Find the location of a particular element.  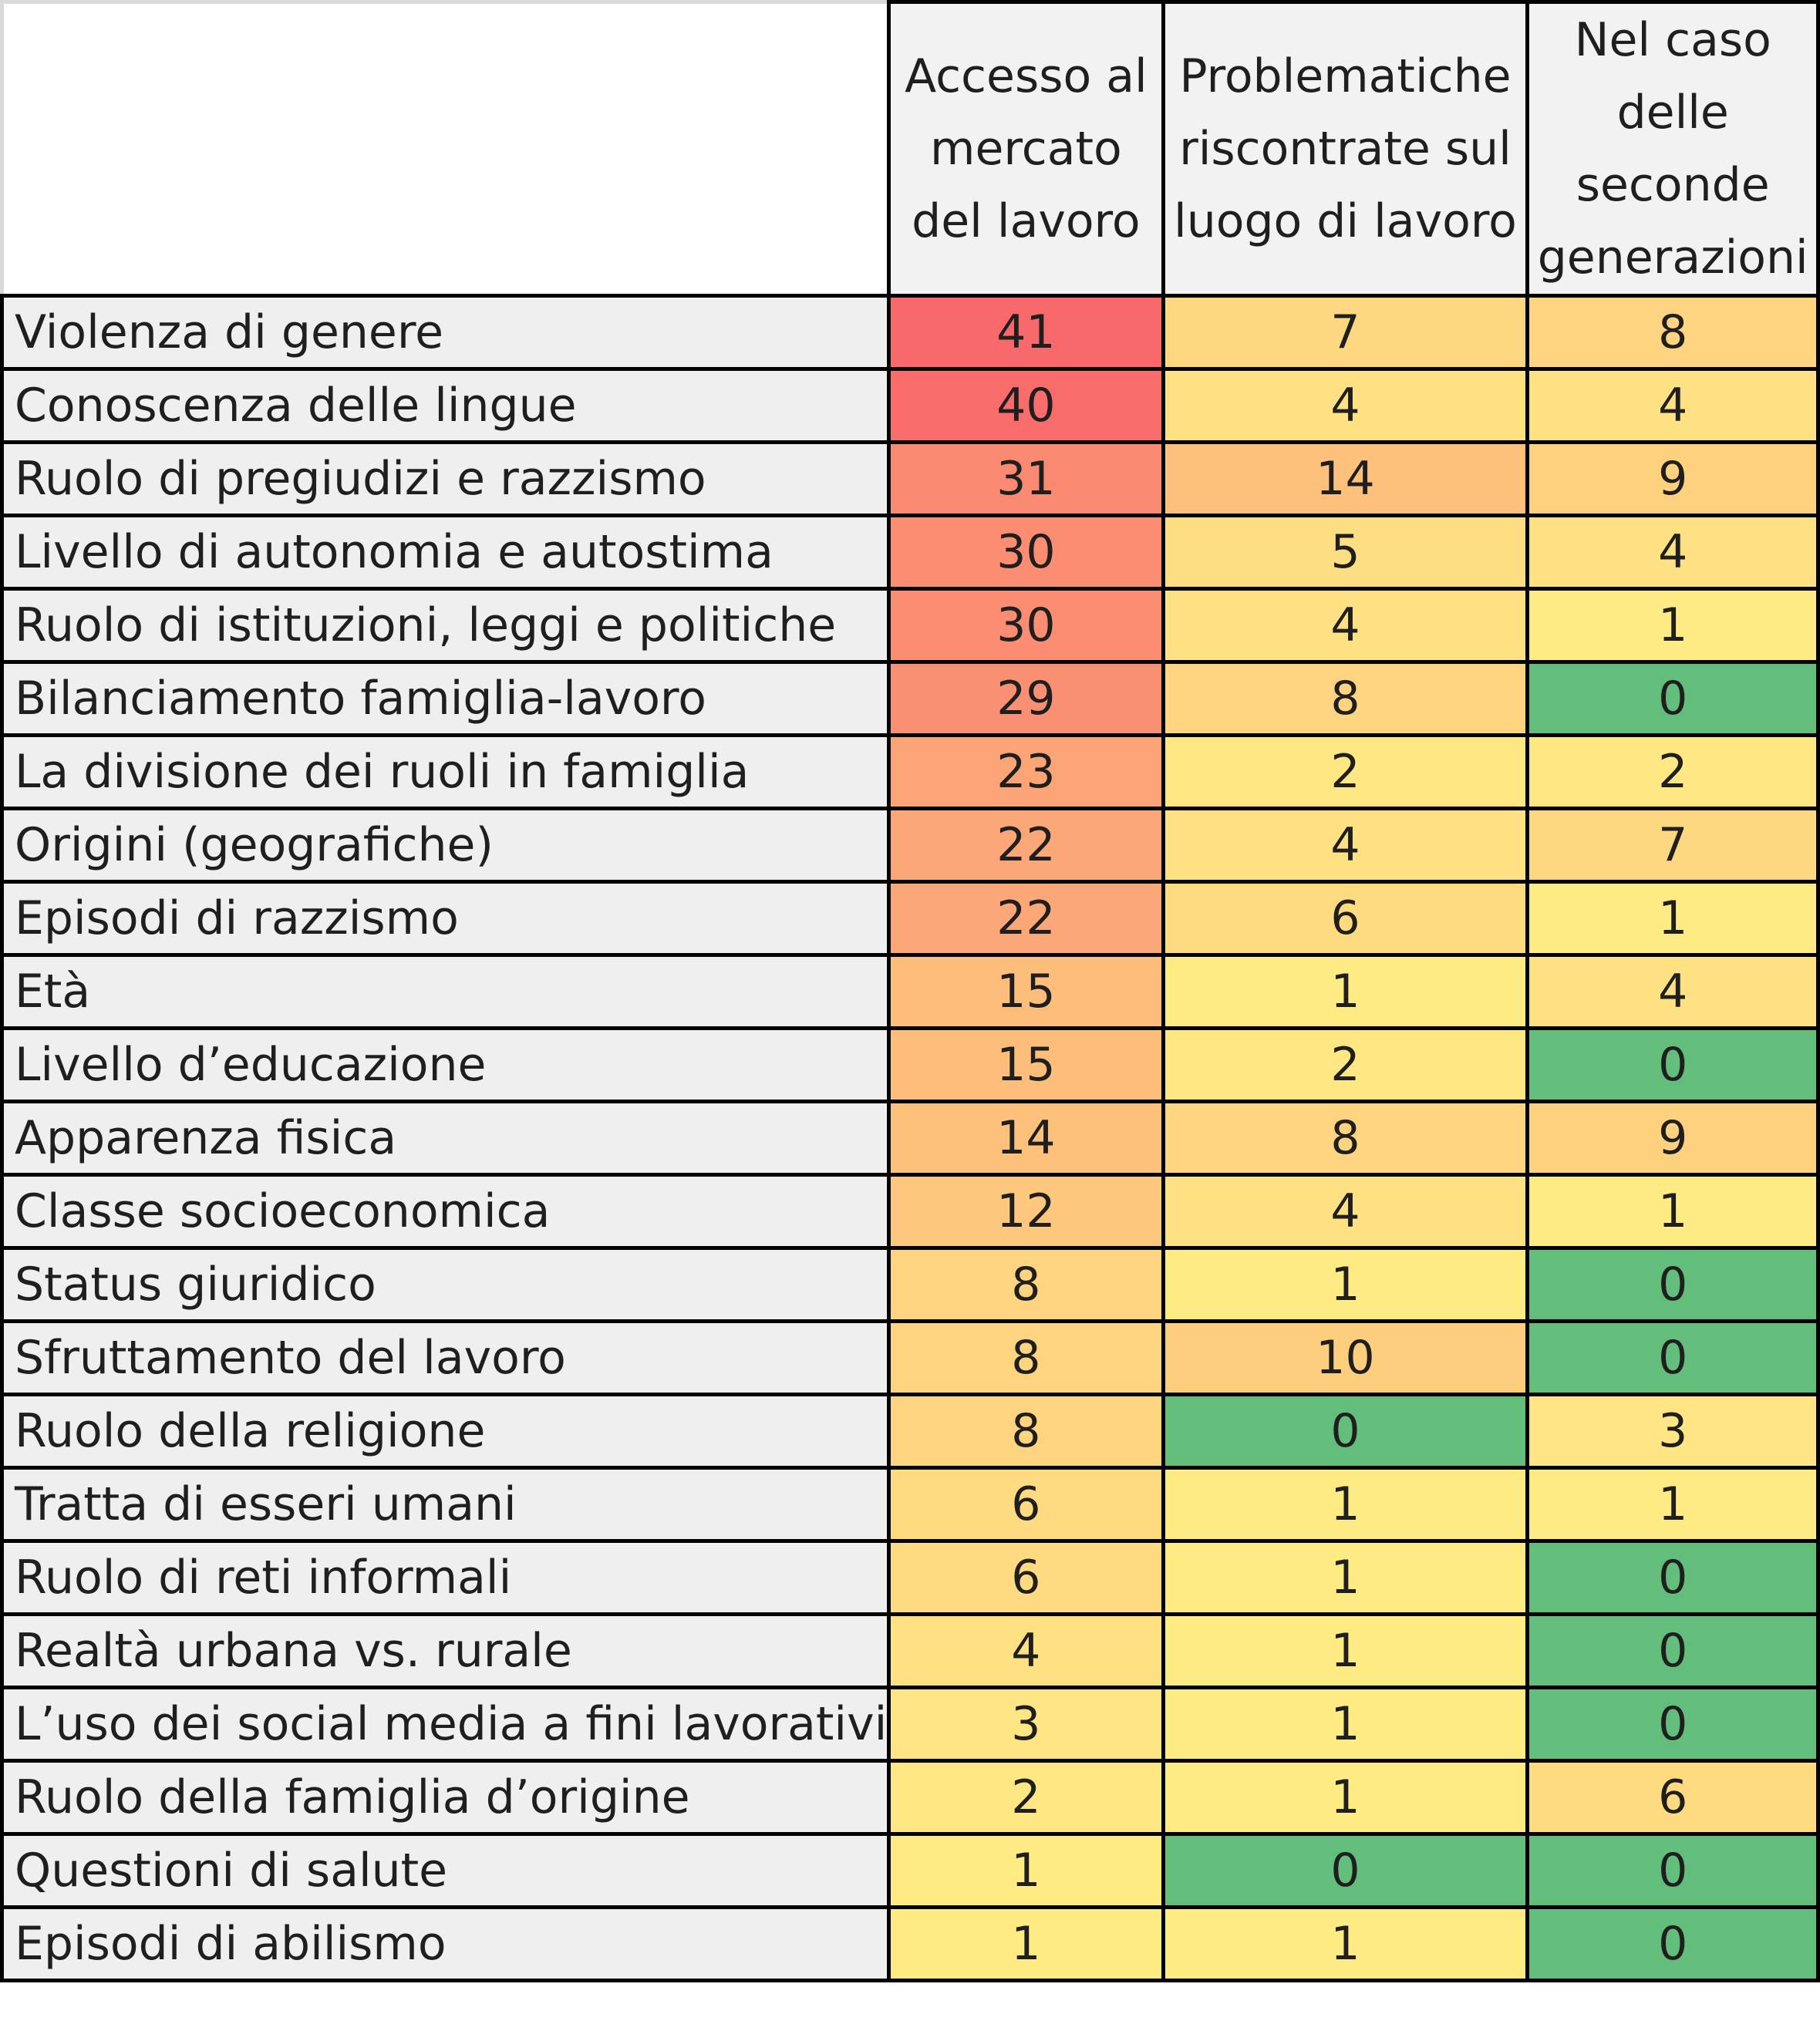

table-row: Bilanciamento famiglia-lavoro 29 8 0 is located at coordinates (910, 699).